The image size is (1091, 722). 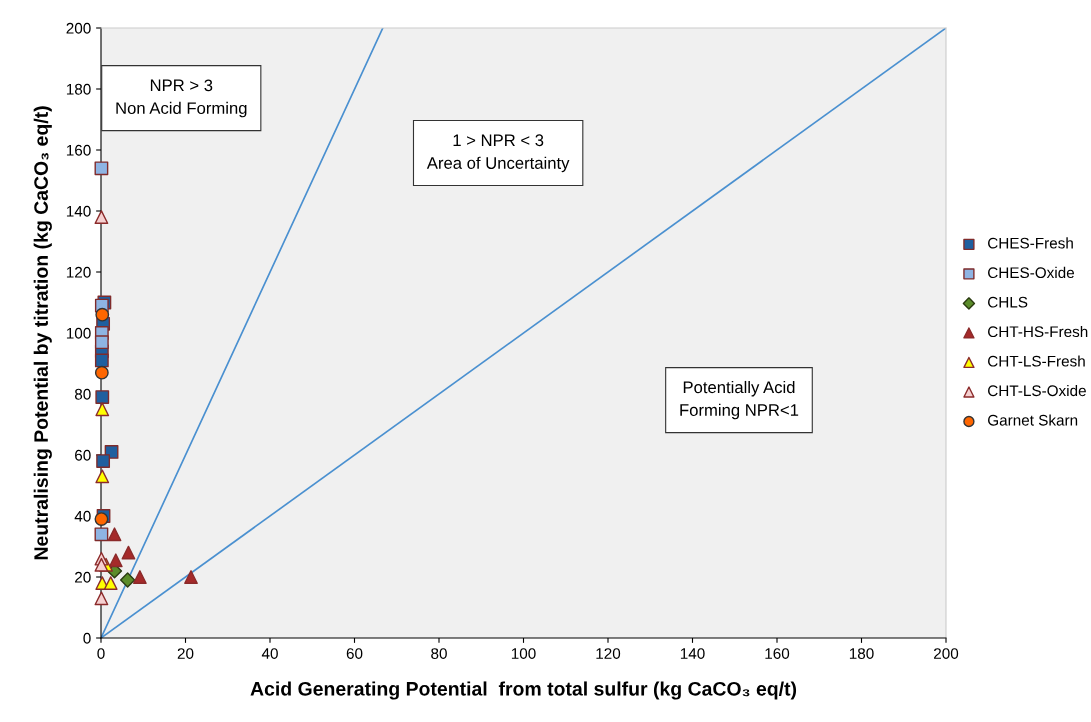 I want to click on legend-label: CHES-Oxide, so click(x=1031, y=272).